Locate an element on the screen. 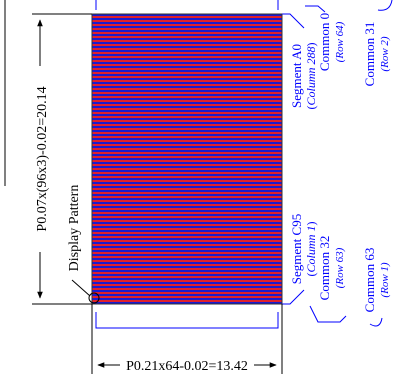 The width and height of the screenshot is (398, 383). common-63-label: Common 63 is located at coordinates (369, 280).